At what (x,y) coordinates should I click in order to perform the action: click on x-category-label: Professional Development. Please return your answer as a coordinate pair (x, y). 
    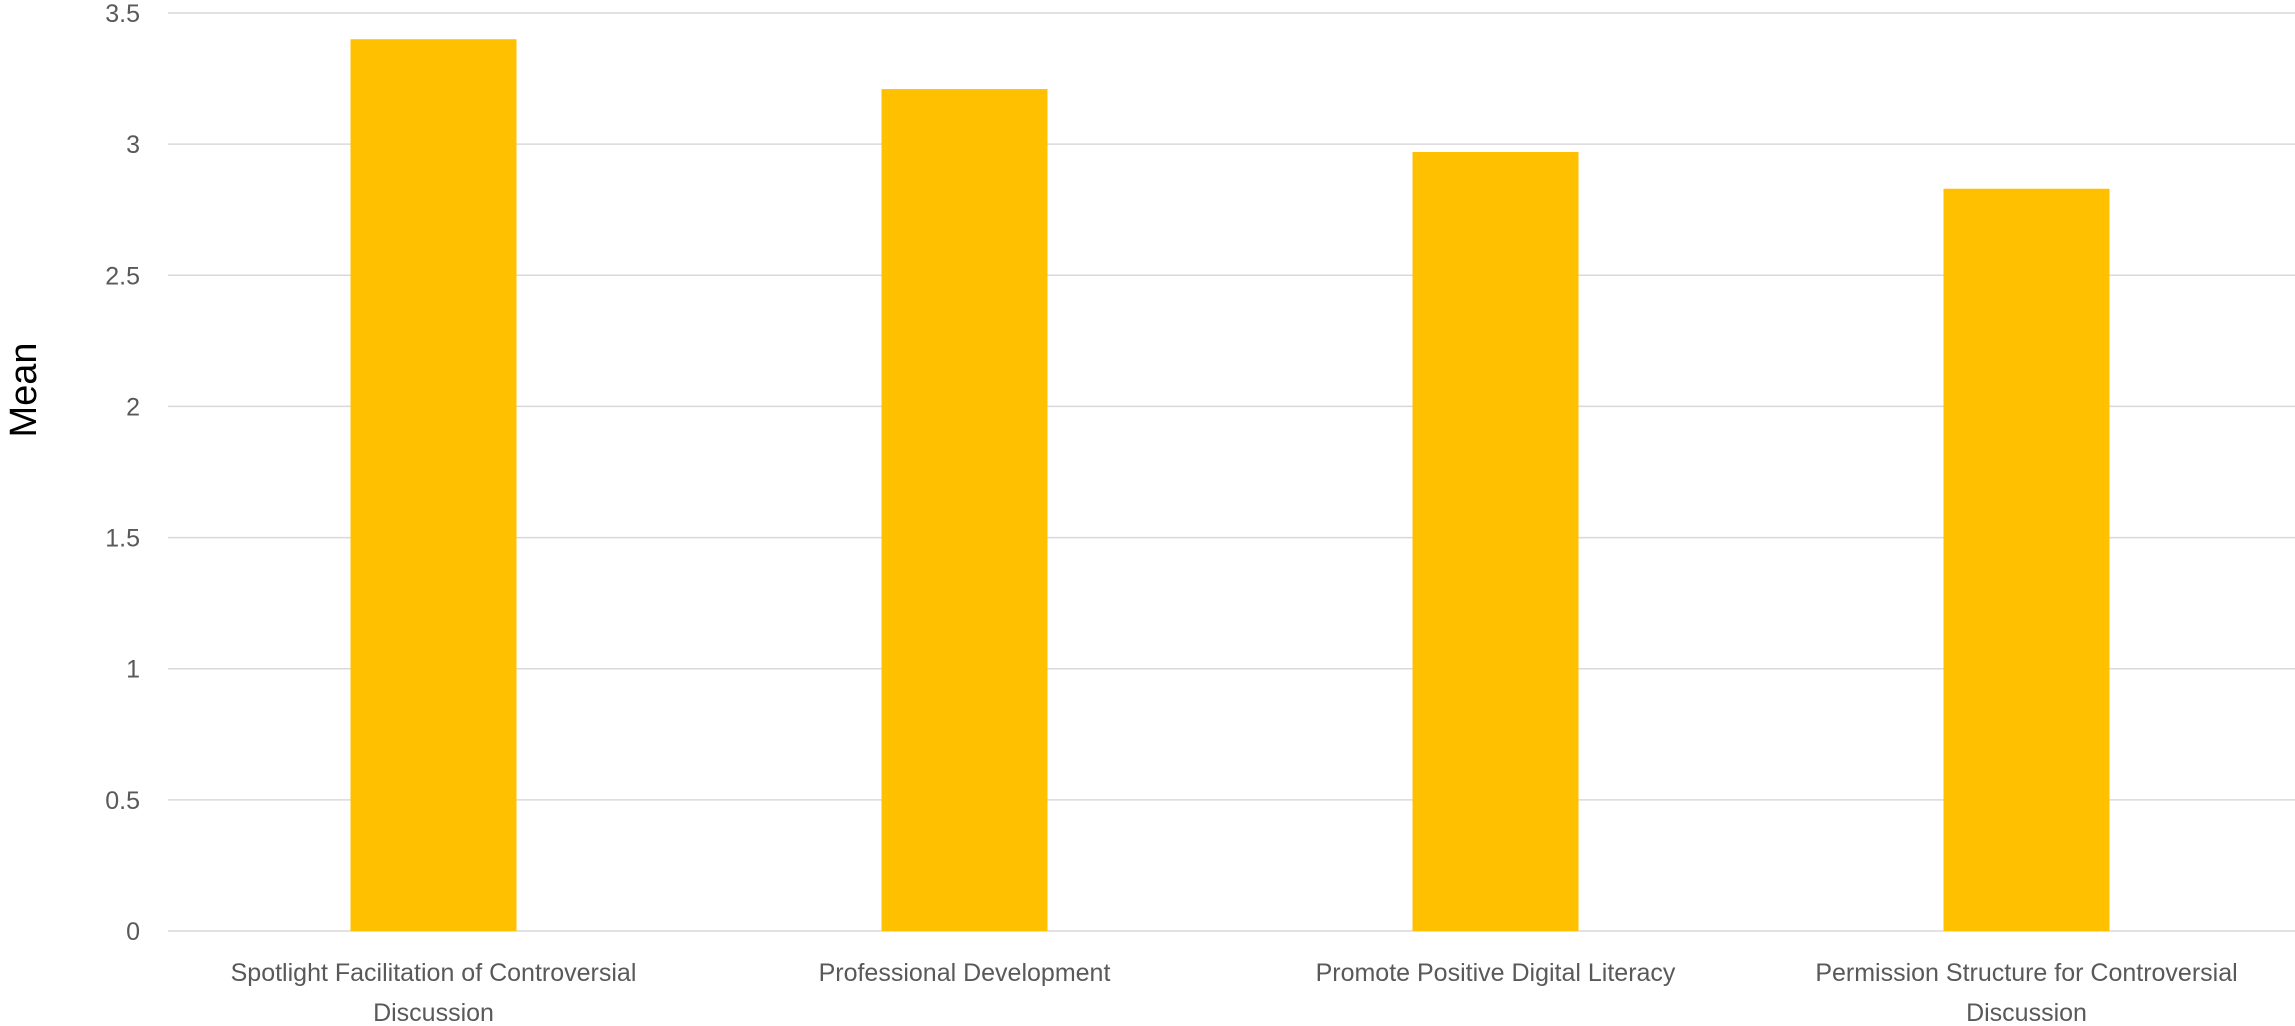
    Looking at the image, I should click on (965, 973).